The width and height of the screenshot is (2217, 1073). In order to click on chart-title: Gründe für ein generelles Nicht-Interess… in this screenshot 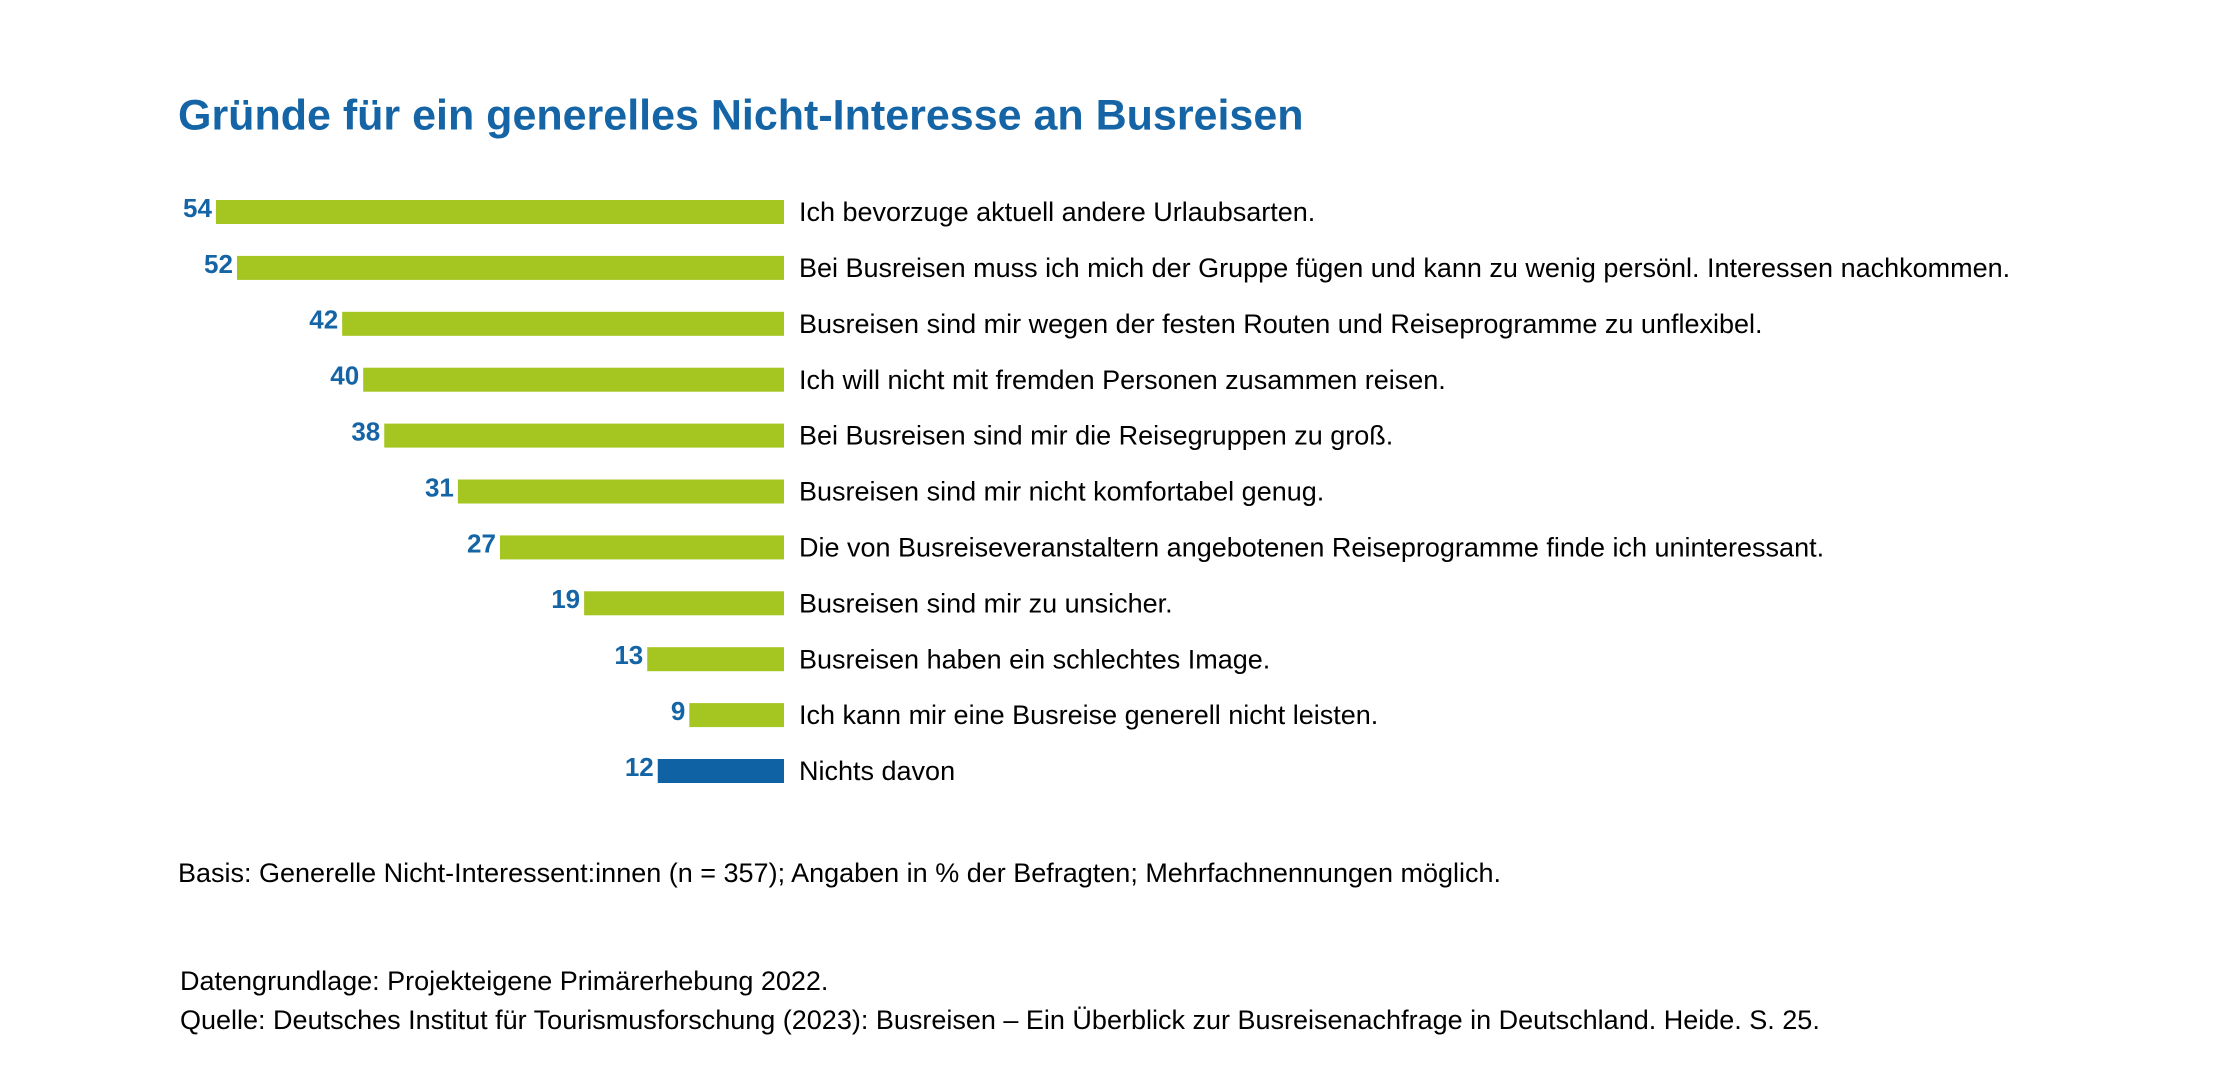, I will do `click(741, 115)`.